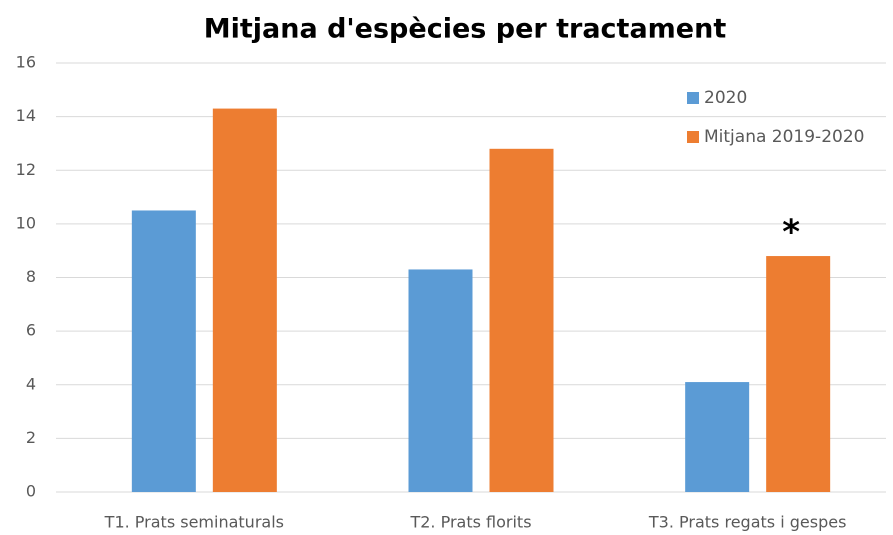 This screenshot has height=535, width=893. Describe the element at coordinates (26, 62) in the screenshot. I see `y-tick-label: 16` at that location.